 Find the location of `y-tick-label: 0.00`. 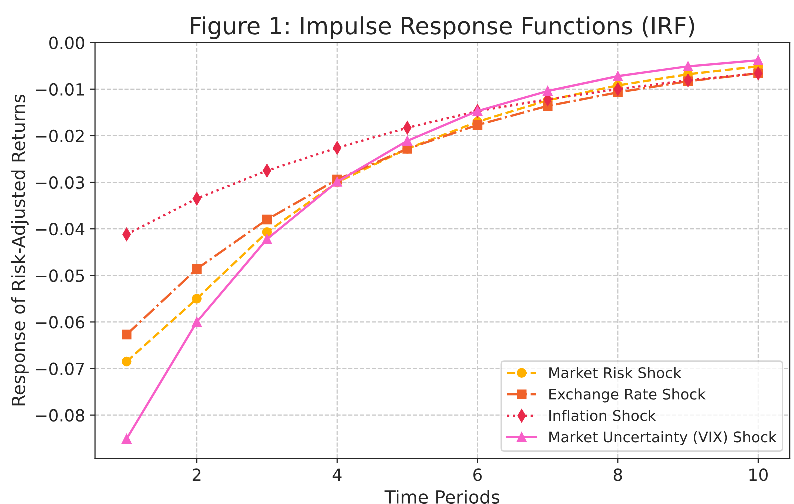

y-tick-label: 0.00 is located at coordinates (67, 43).